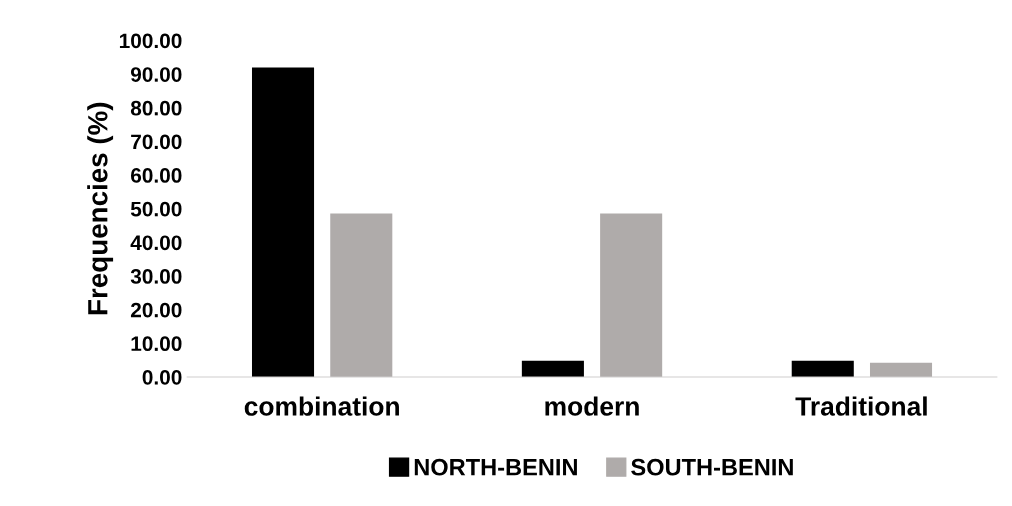 The width and height of the screenshot is (1012, 506). Describe the element at coordinates (156, 344) in the screenshot. I see `y-tick-label: 10.00` at that location.